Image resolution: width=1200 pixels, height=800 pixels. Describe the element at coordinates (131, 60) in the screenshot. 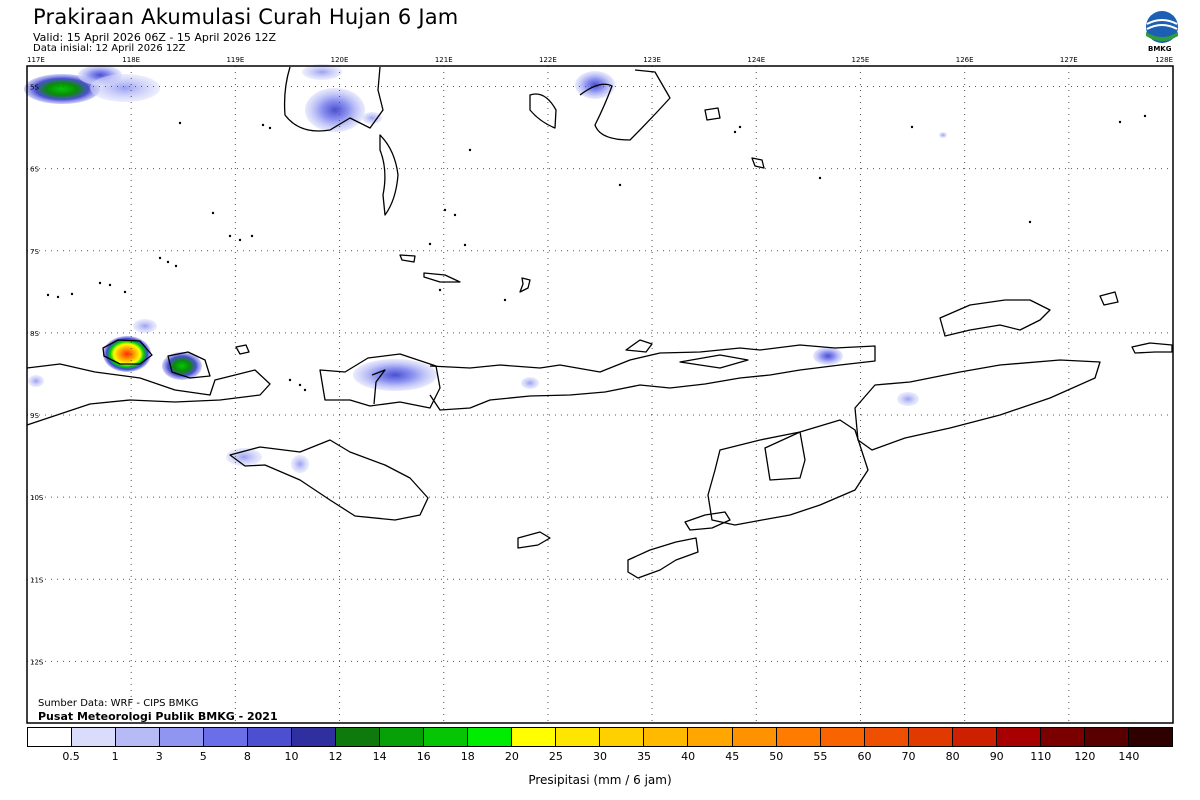

I see `longitude-label: 118E` at that location.